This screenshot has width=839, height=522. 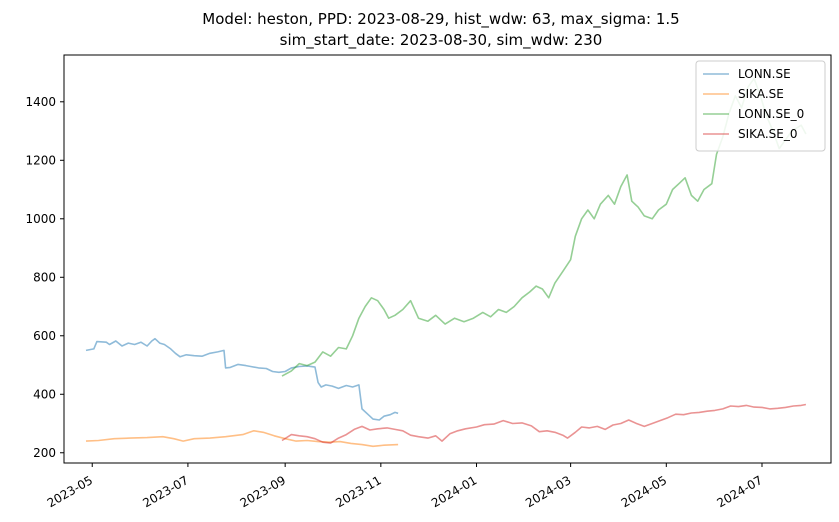 I want to click on legend: LONN.SE SIKA.SE LONN.SE_0 SIKA.SE_0, so click(x=760, y=106).